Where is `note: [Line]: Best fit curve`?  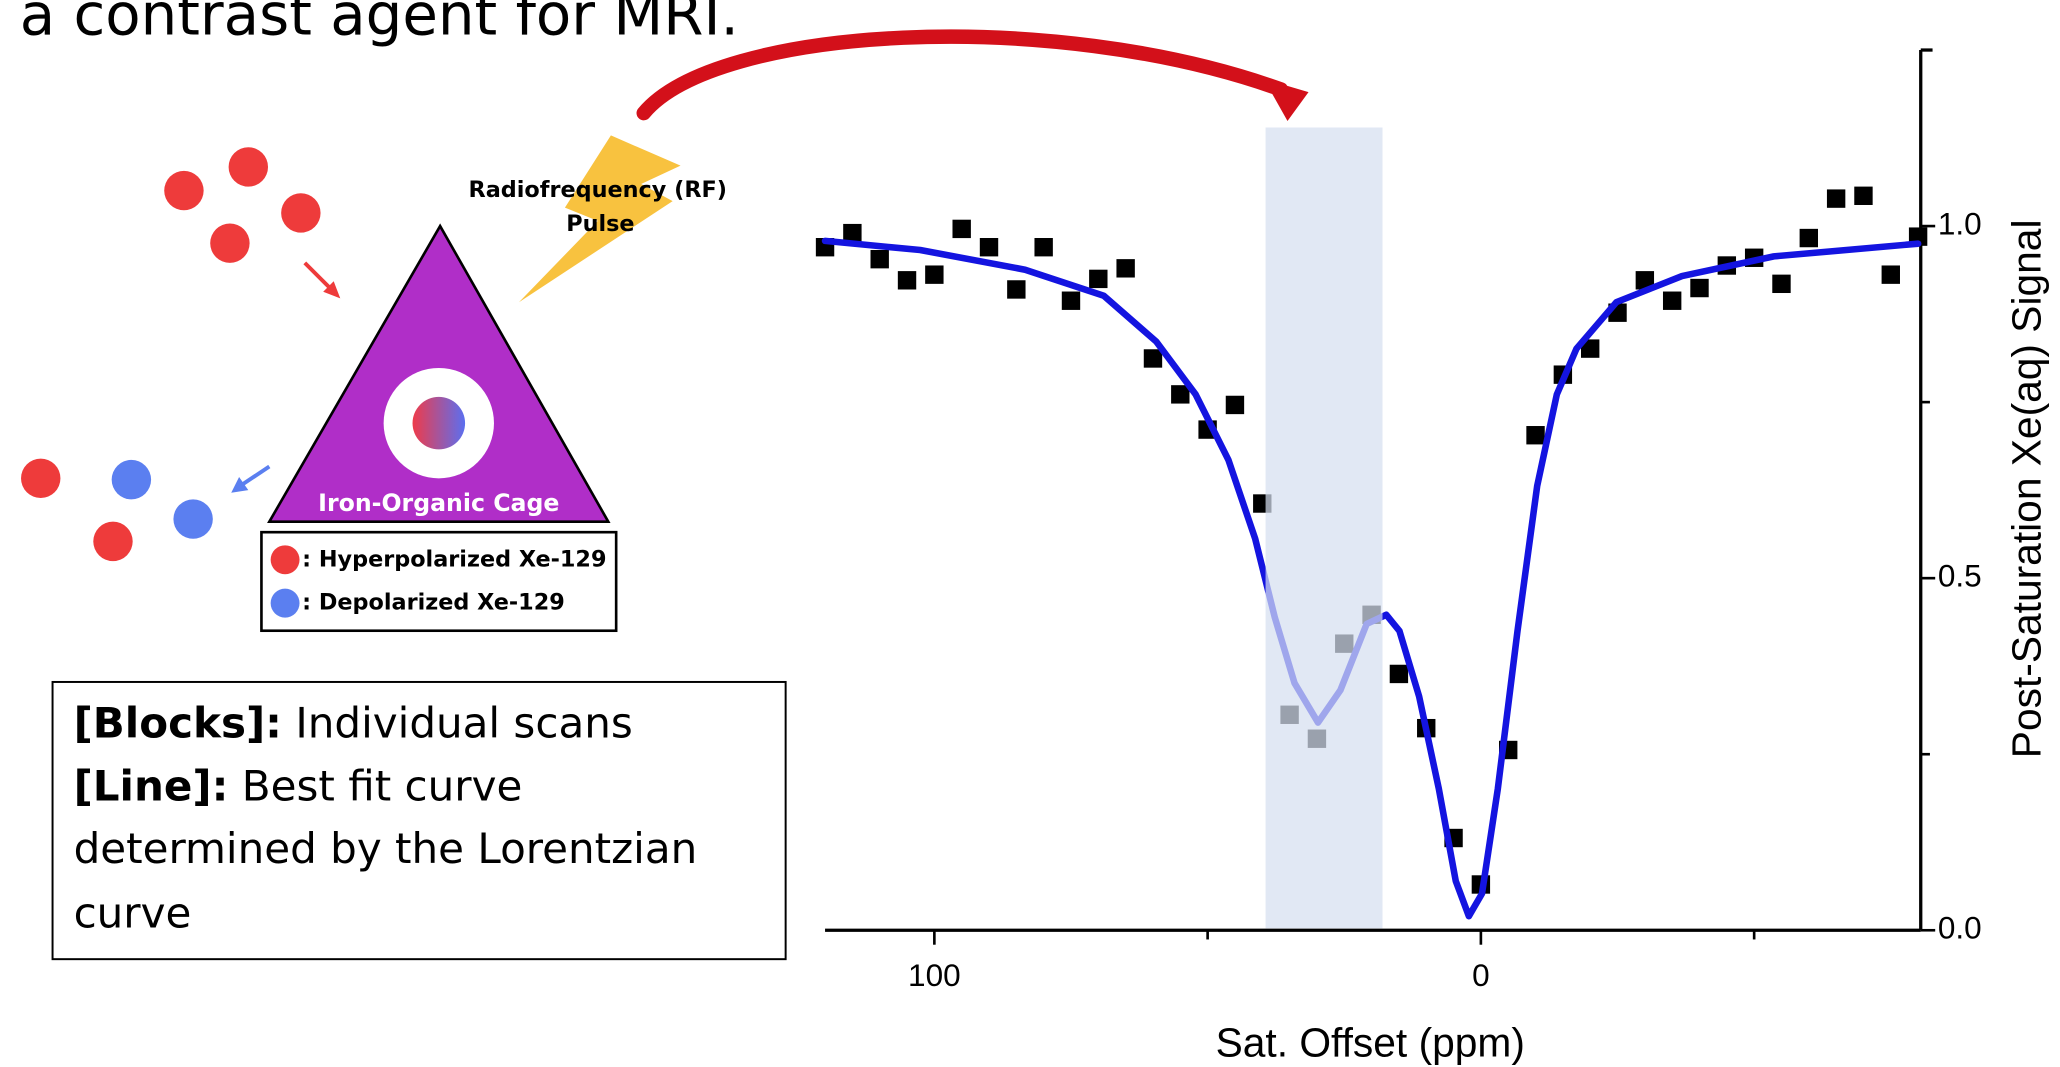 note: [Line]: Best fit curve is located at coordinates (298, 785).